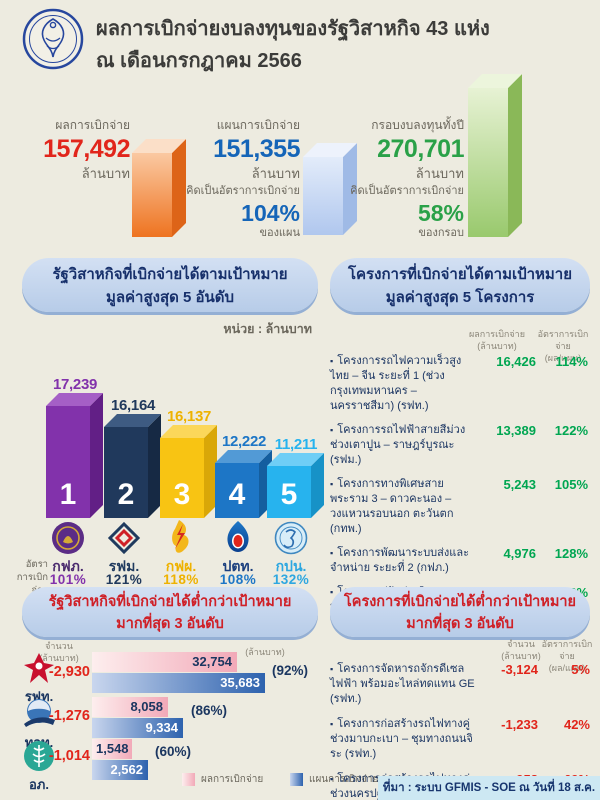  I want to click on rank-org-label: รฟม., so click(124, 566).